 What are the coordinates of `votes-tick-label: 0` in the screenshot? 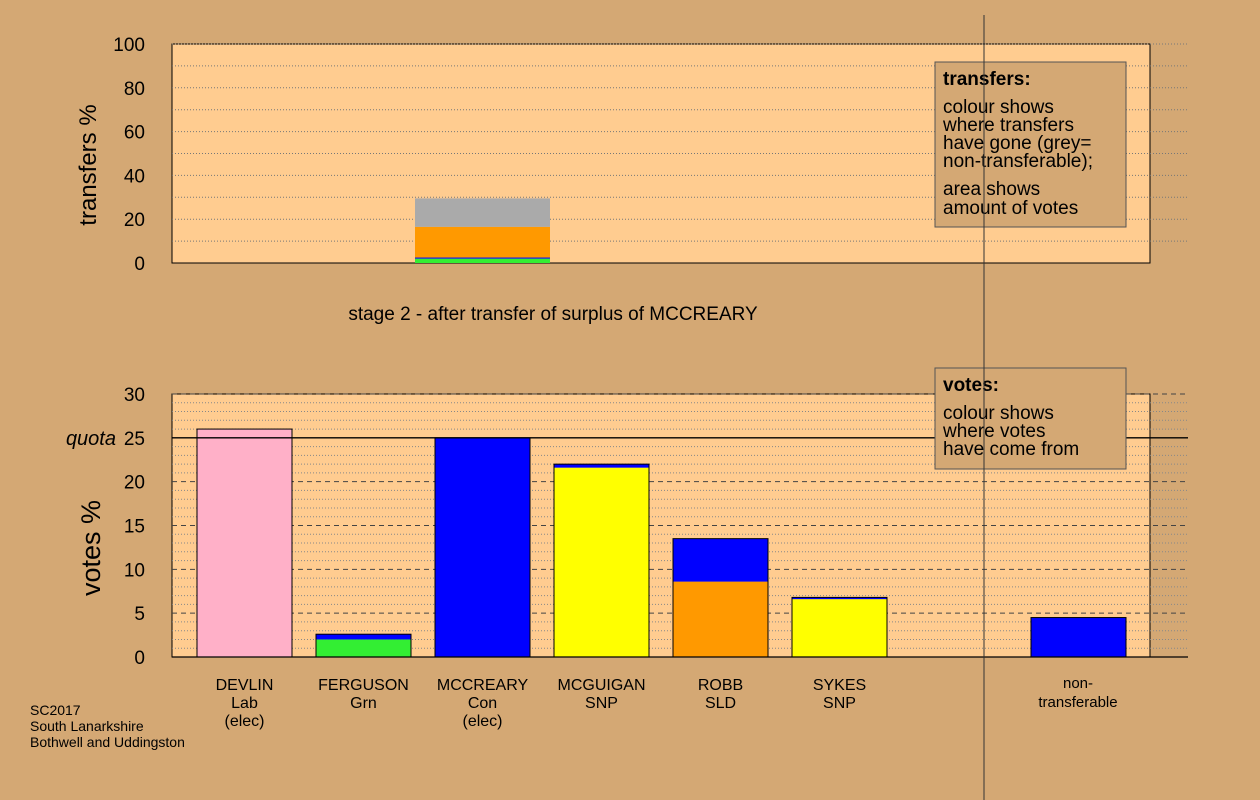 It's located at (139, 658).